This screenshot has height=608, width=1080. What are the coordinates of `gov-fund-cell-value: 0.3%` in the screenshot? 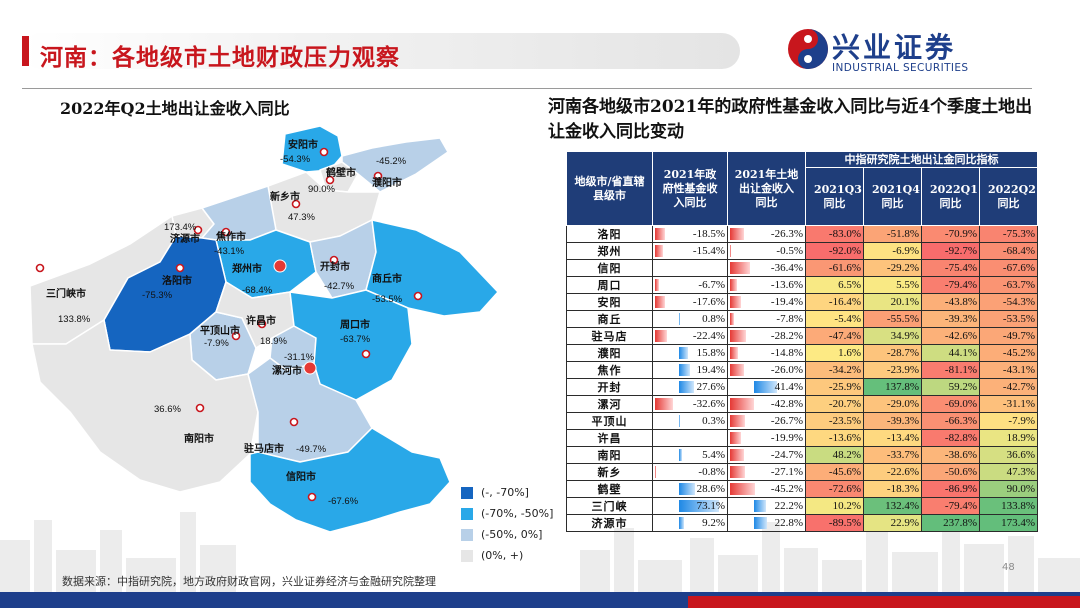 It's located at (713, 421).